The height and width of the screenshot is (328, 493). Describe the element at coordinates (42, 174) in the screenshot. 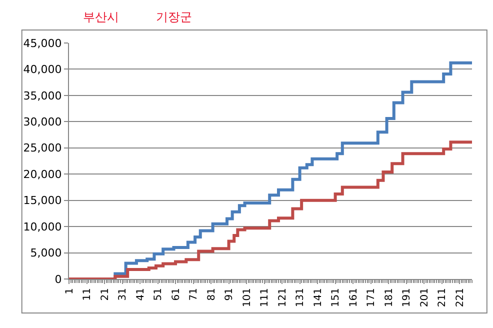

I see `y-tick-label: 20,000` at that location.